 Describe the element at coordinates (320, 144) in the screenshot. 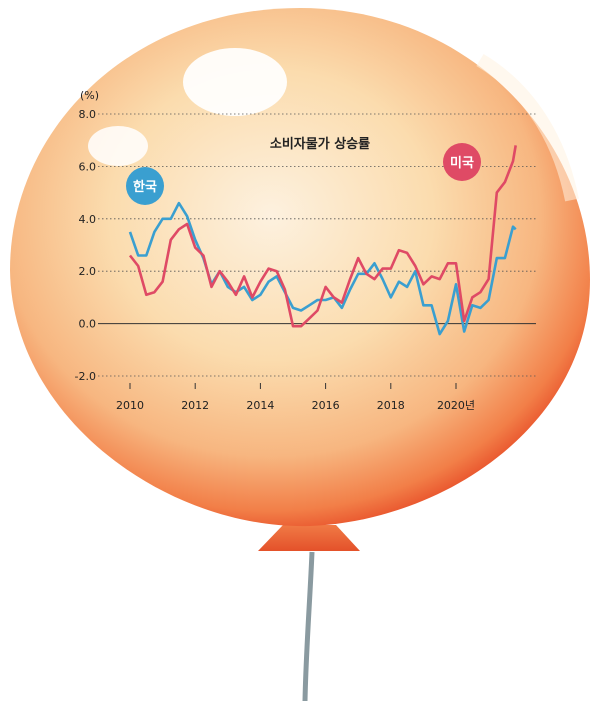

I see `chart-title: 소비자물가 상승률` at that location.